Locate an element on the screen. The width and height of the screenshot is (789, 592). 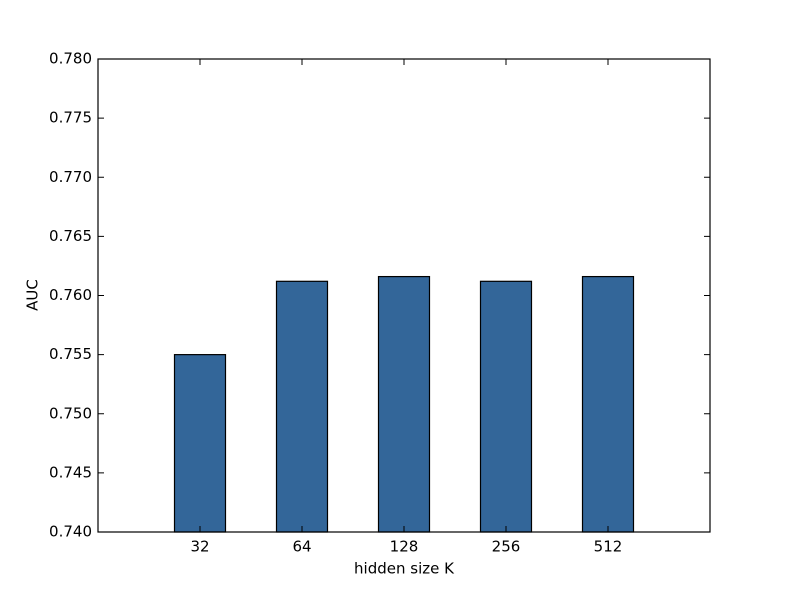
y-tick-label: 0.770 is located at coordinates (70, 177).